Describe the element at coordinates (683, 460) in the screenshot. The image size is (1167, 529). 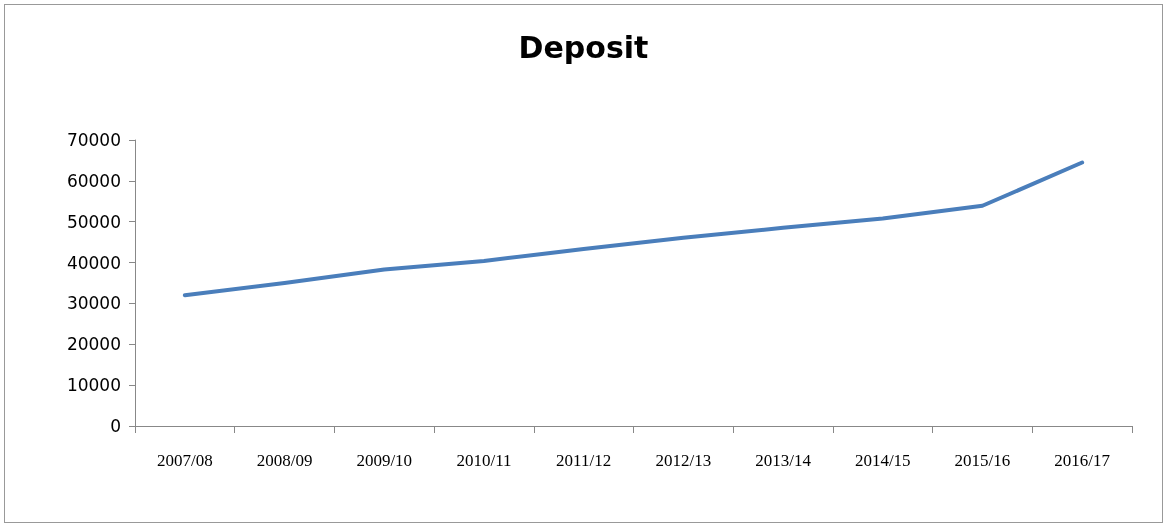
I see `x-tick-label: 2012/13` at that location.